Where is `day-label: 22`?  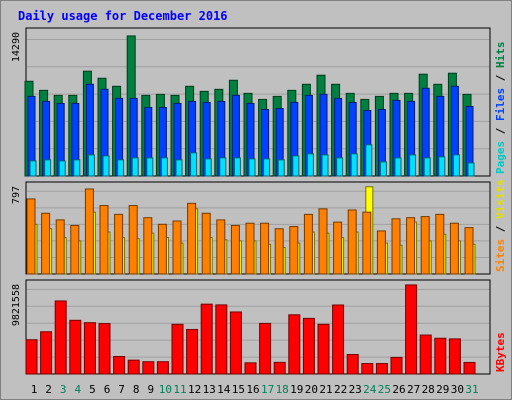 day-label: 22 is located at coordinates (340, 389).